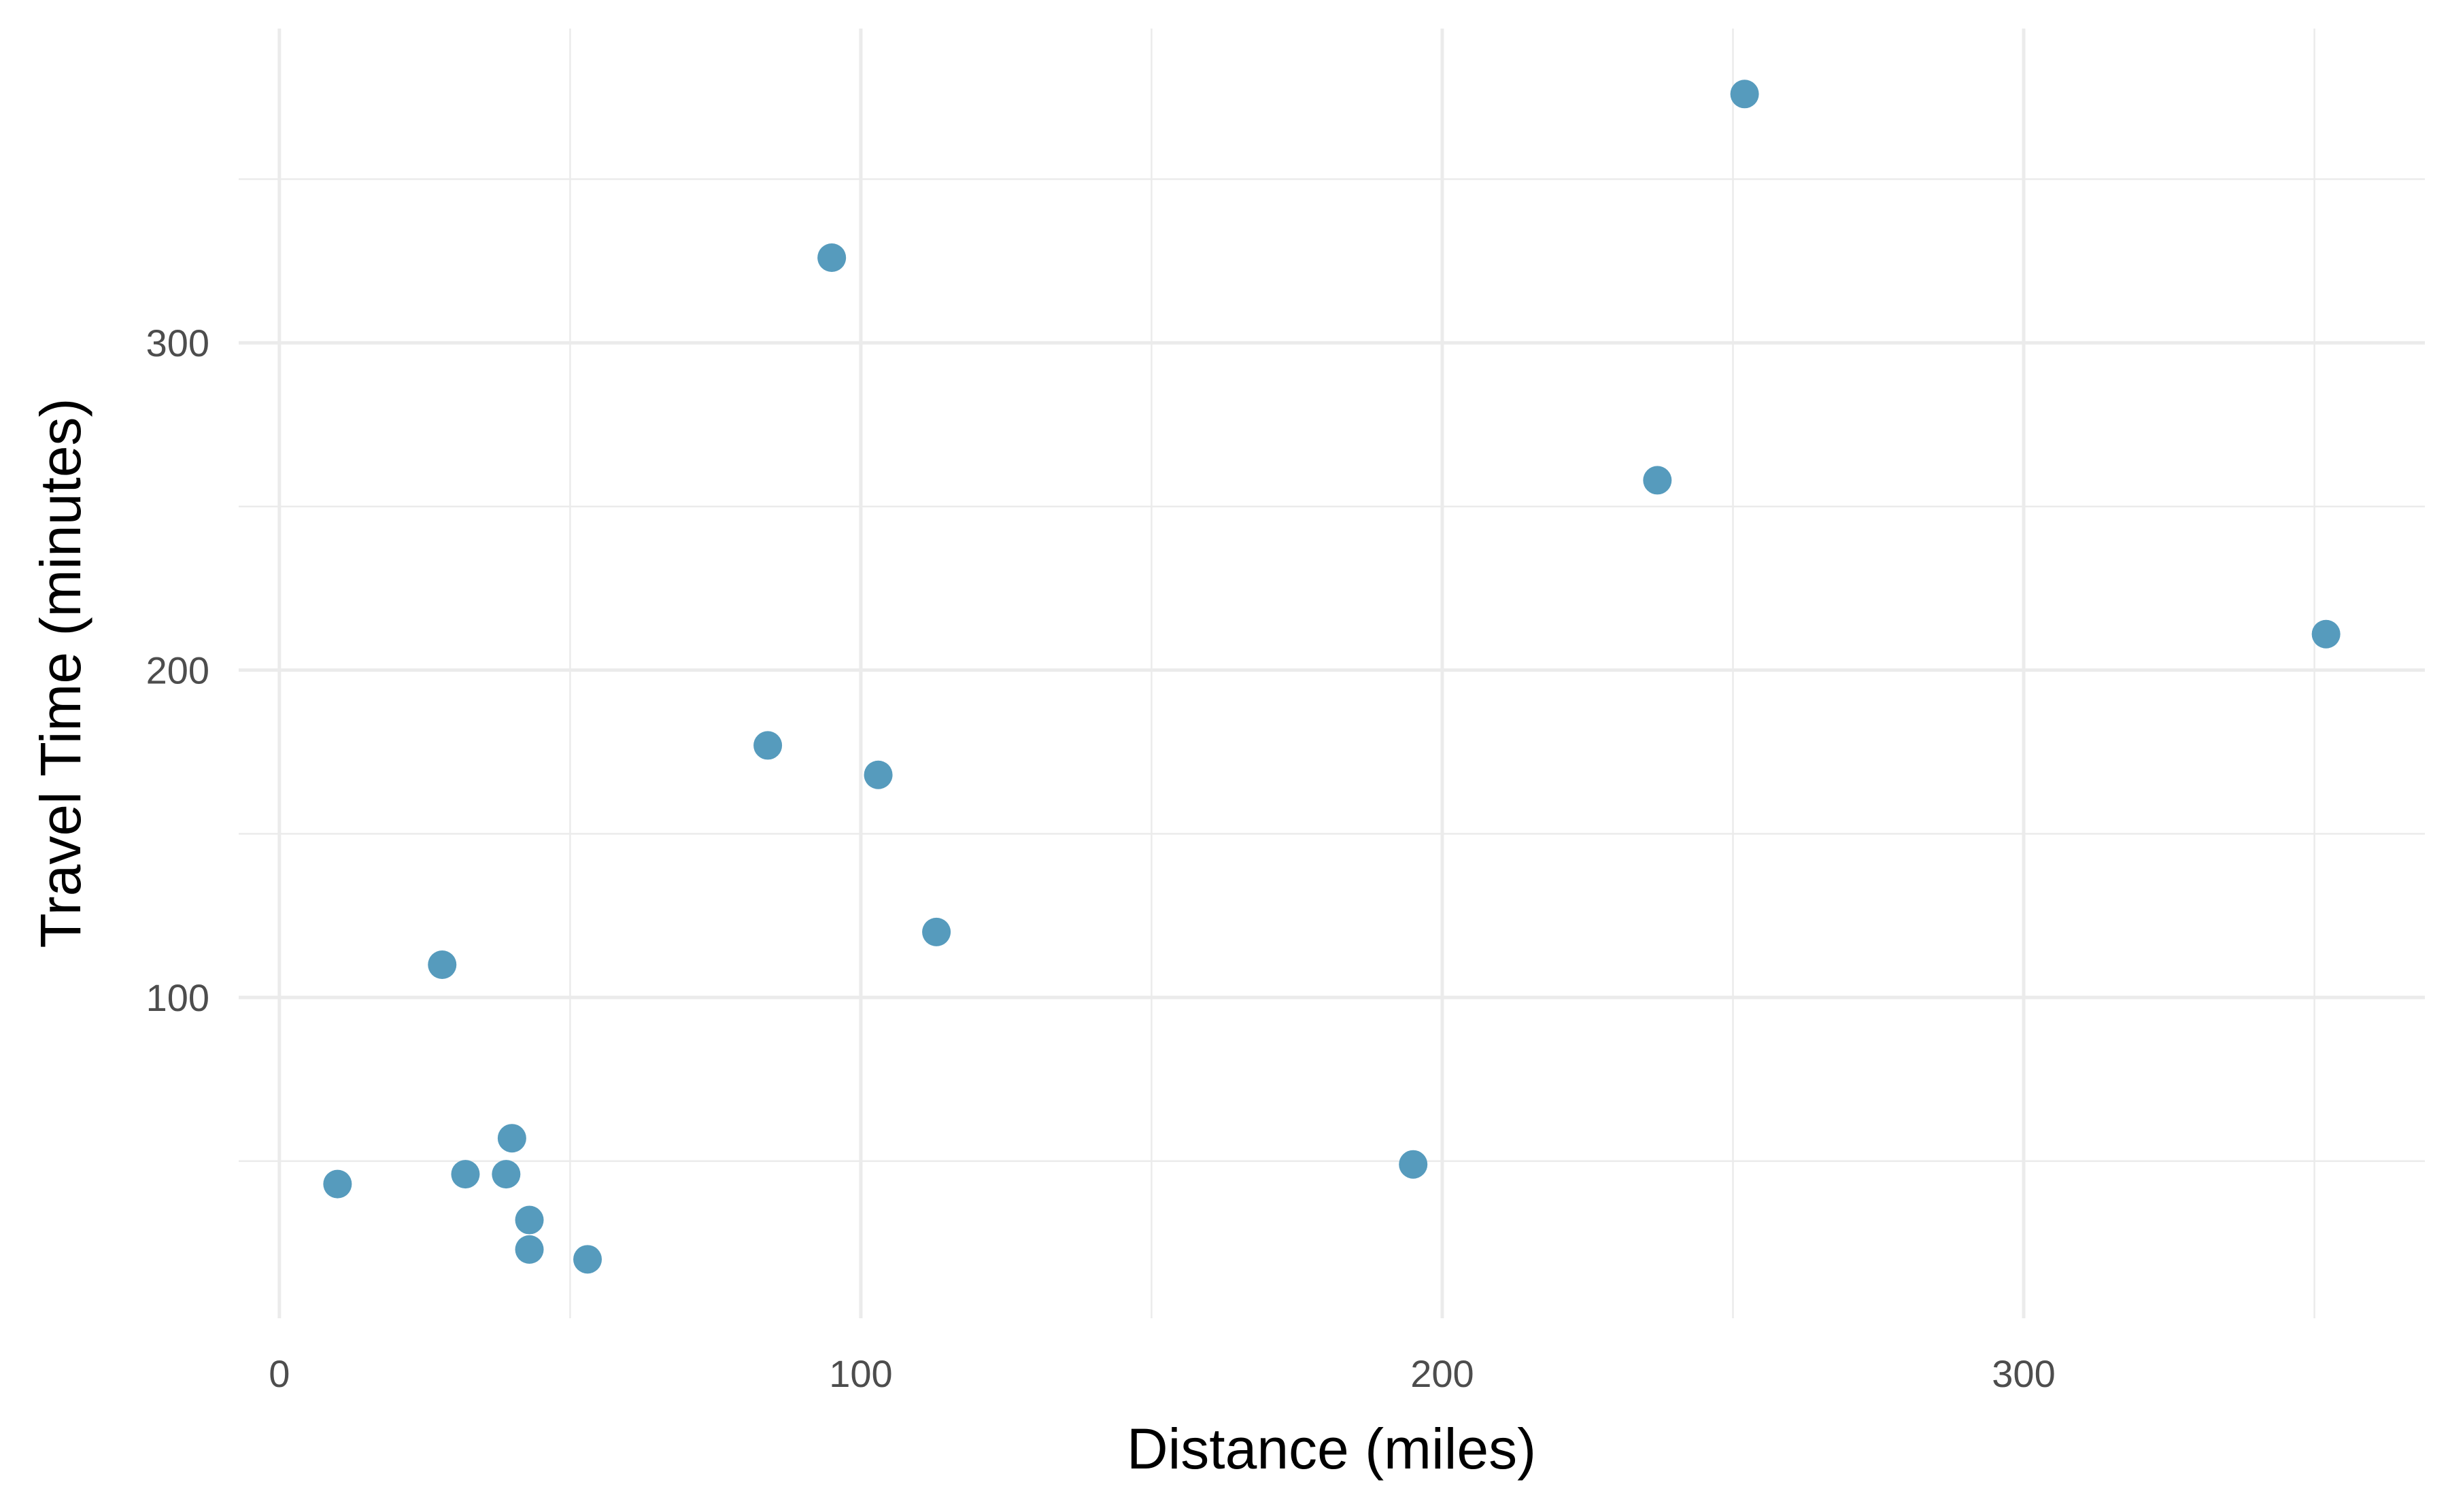 This screenshot has height=1512, width=2448. What do you see at coordinates (2024, 1373) in the screenshot?
I see `x-tick-label: 300` at bounding box center [2024, 1373].